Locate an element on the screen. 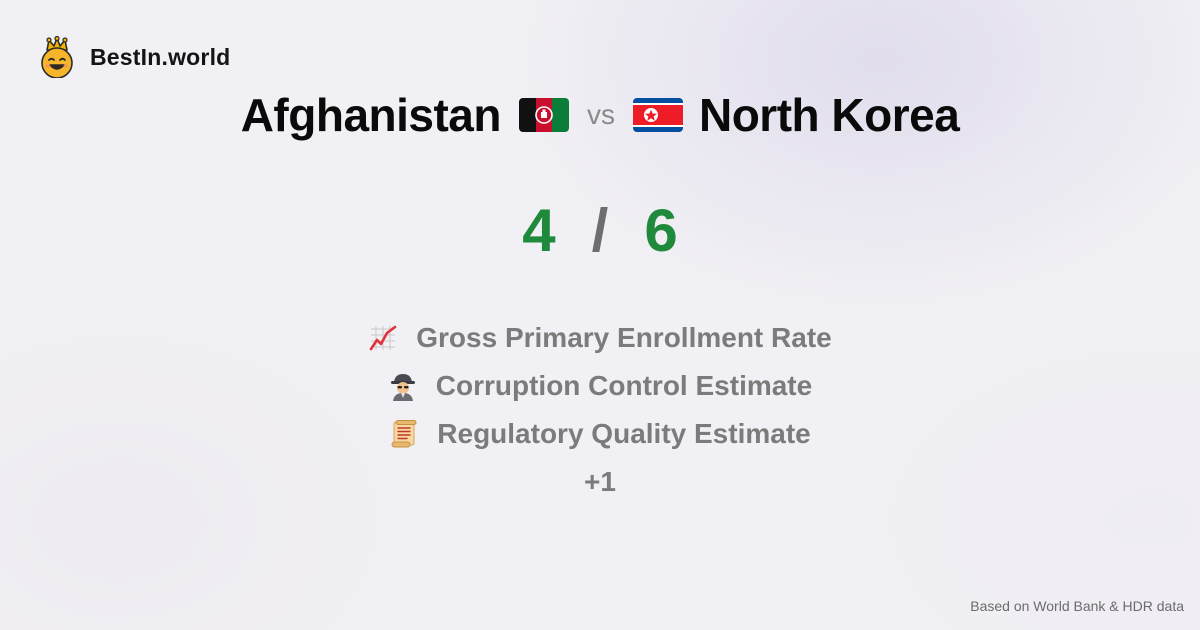  north-korea-flag-icon is located at coordinates (657, 115).